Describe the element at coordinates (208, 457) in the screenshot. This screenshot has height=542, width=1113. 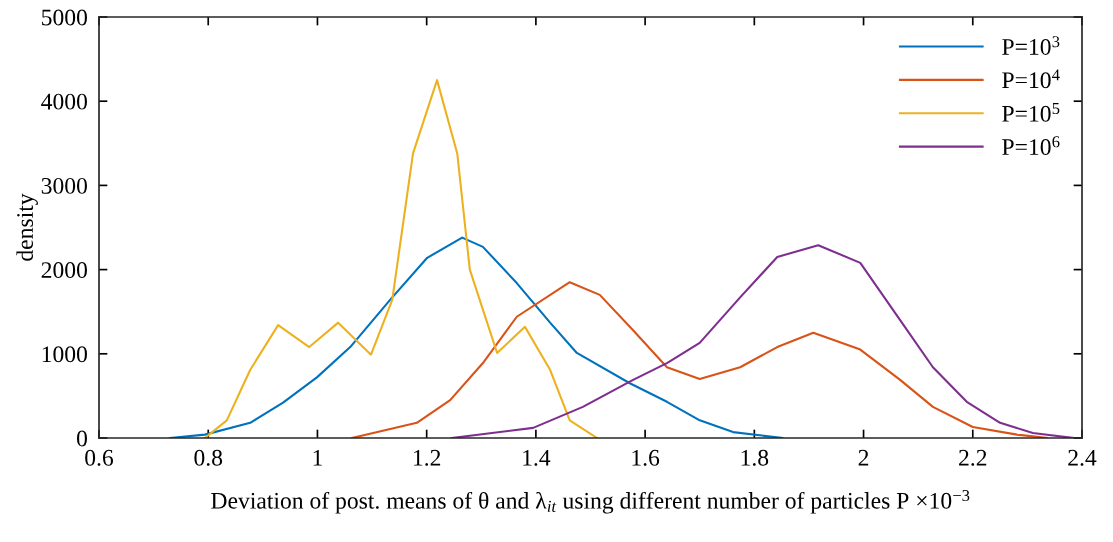
I see `x-tick-label: 0.8` at that location.